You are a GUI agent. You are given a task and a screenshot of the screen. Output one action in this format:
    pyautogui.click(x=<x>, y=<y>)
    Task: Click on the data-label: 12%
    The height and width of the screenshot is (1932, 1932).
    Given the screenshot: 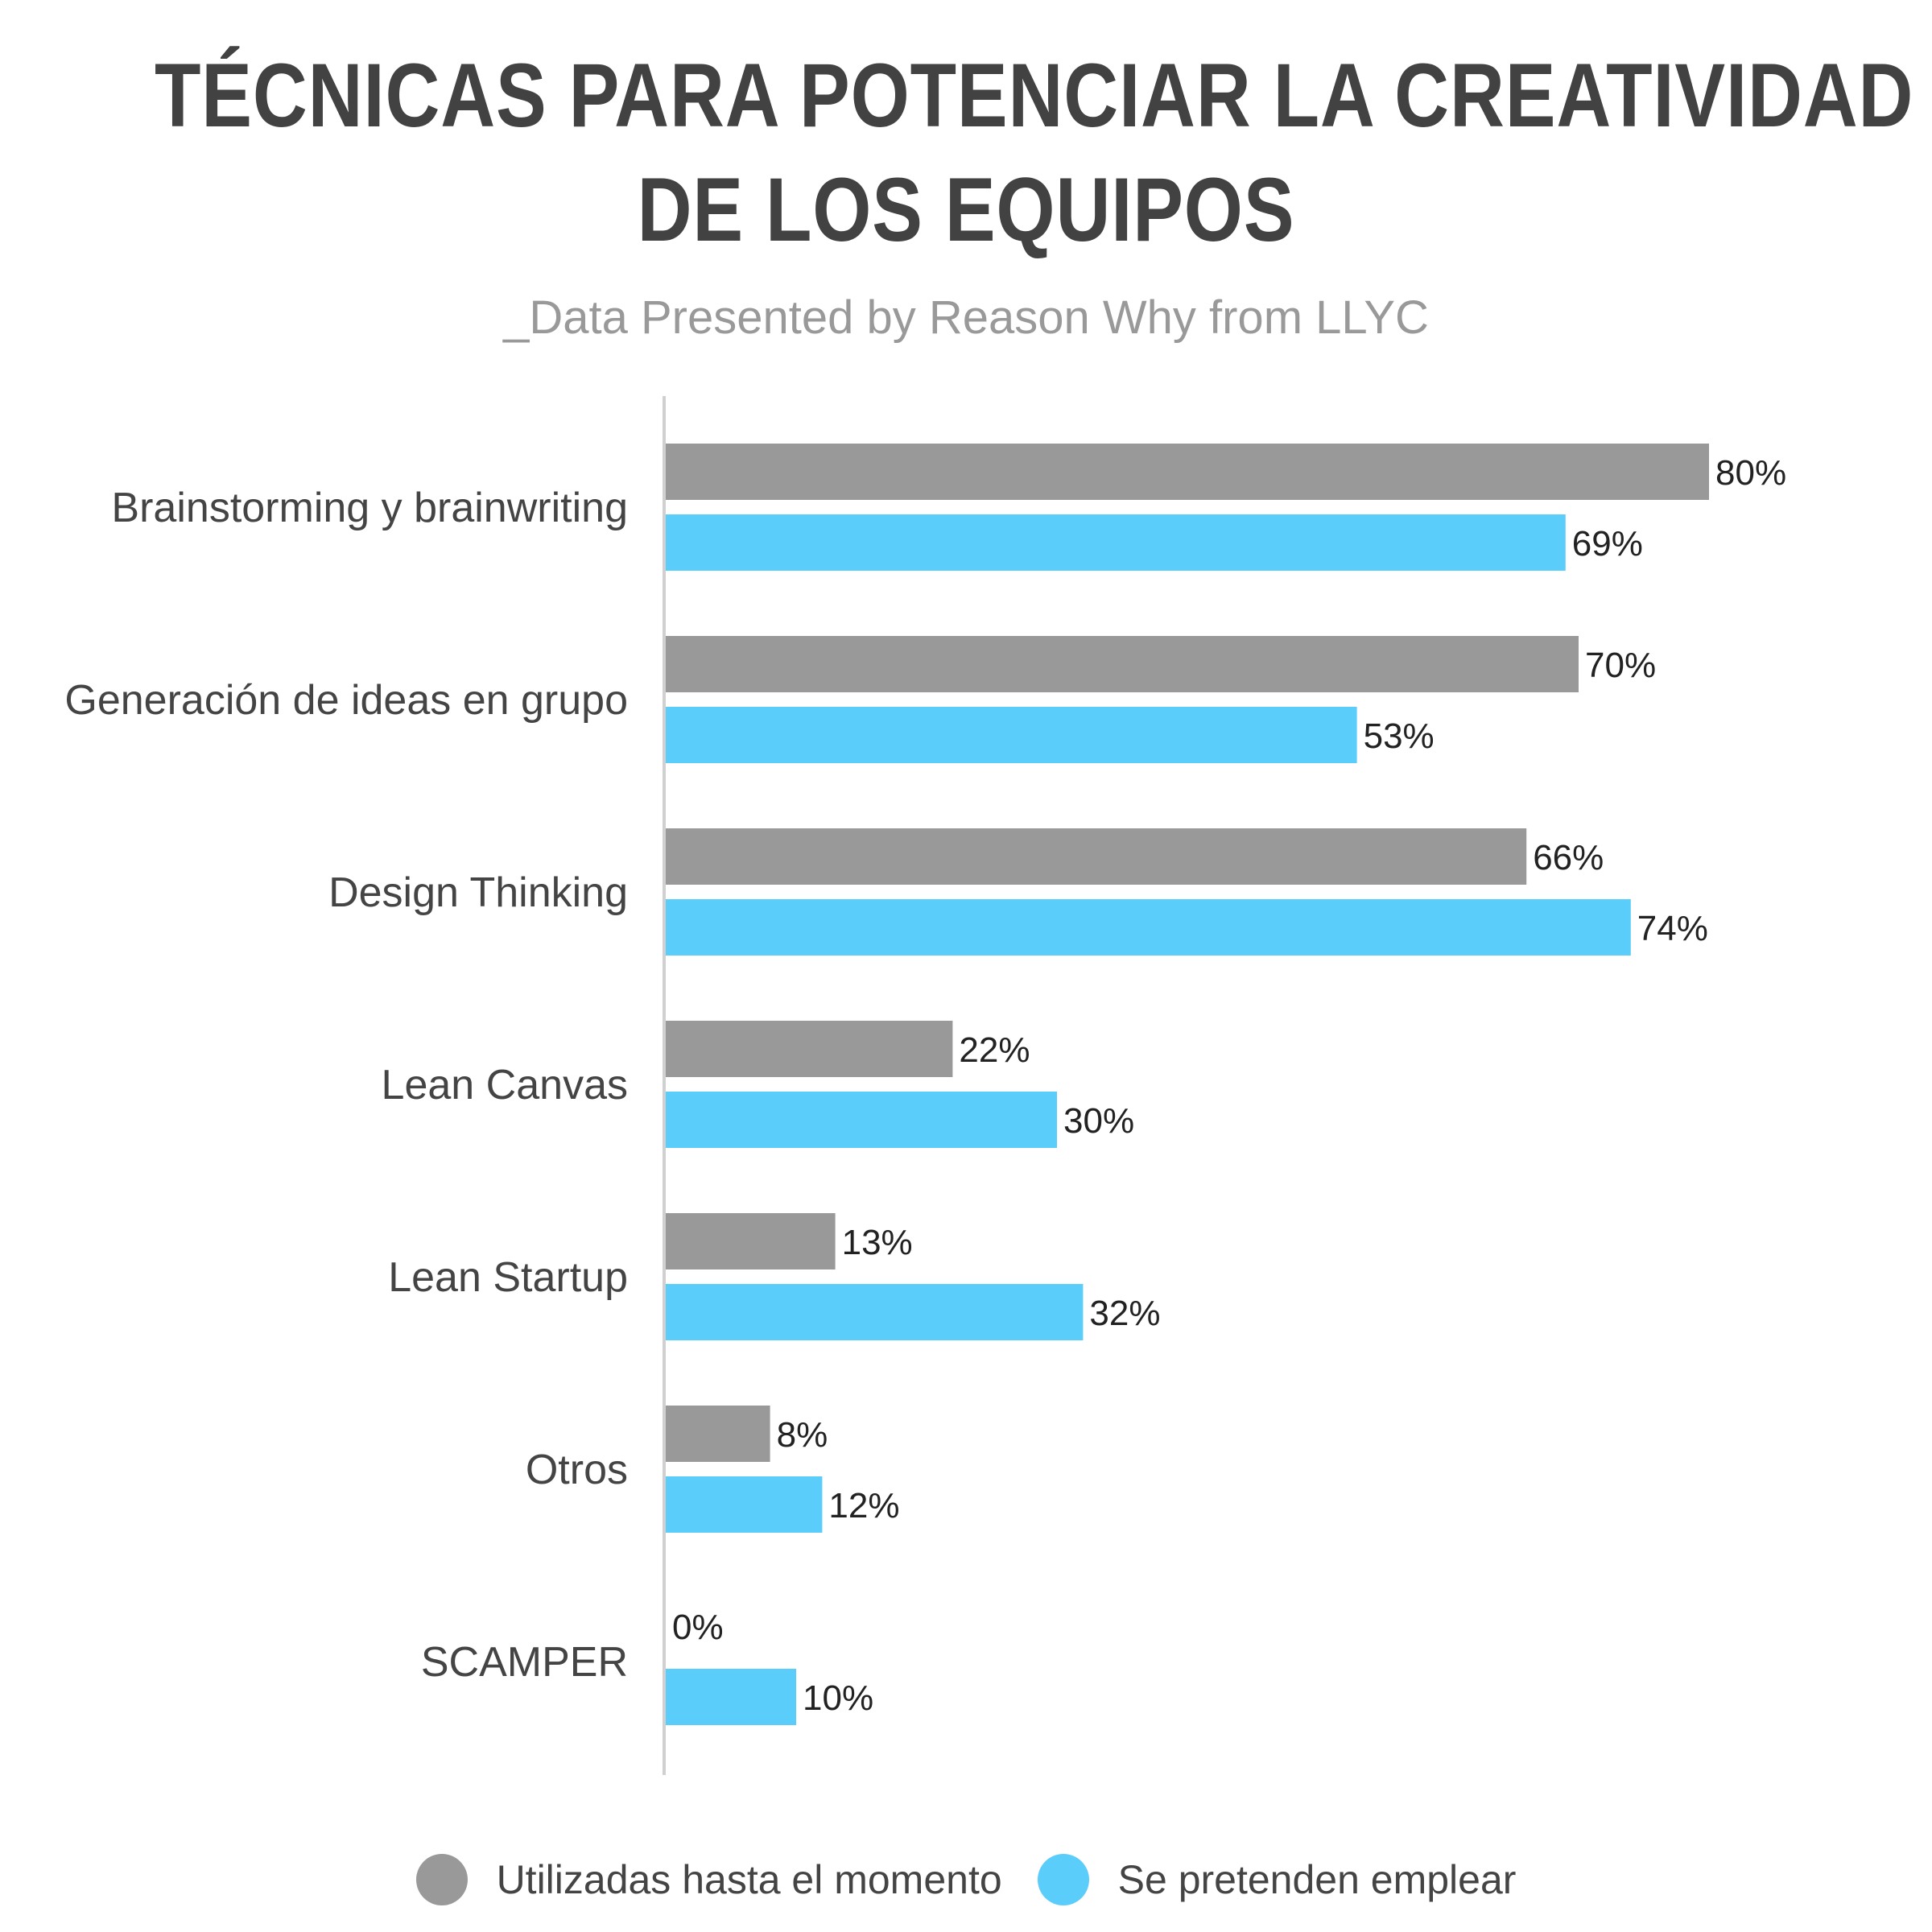 What is the action you would take?
    pyautogui.click(x=863, y=1505)
    